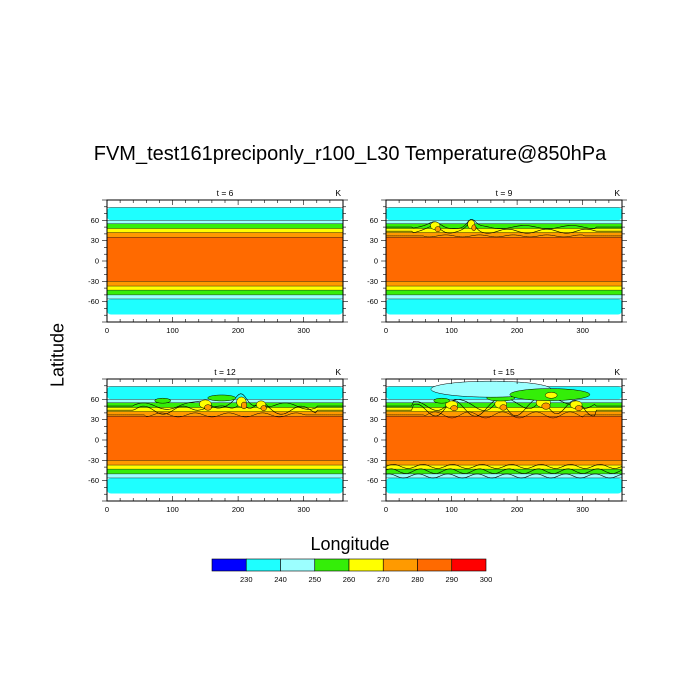  What do you see at coordinates (386, 330) in the screenshot?
I see `x-tick-label: 0` at bounding box center [386, 330].